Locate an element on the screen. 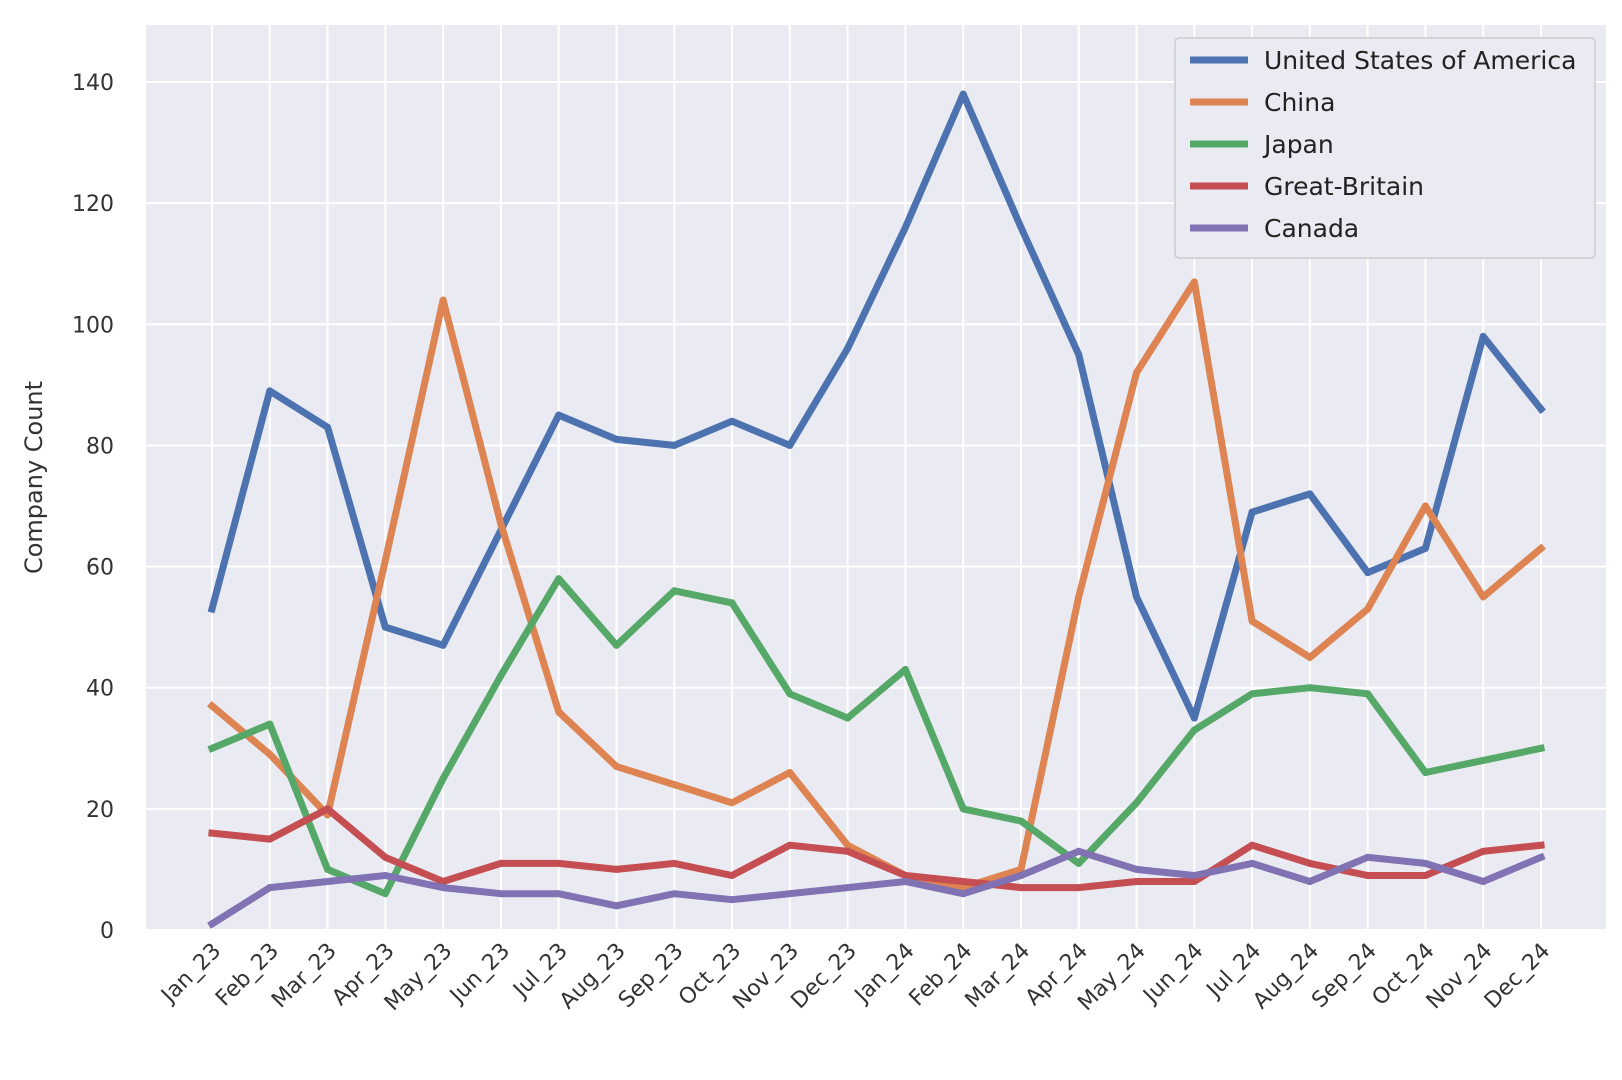 This screenshot has height=1080, width=1622. x-tick-label: Jun_23 is located at coordinates (479, 974).